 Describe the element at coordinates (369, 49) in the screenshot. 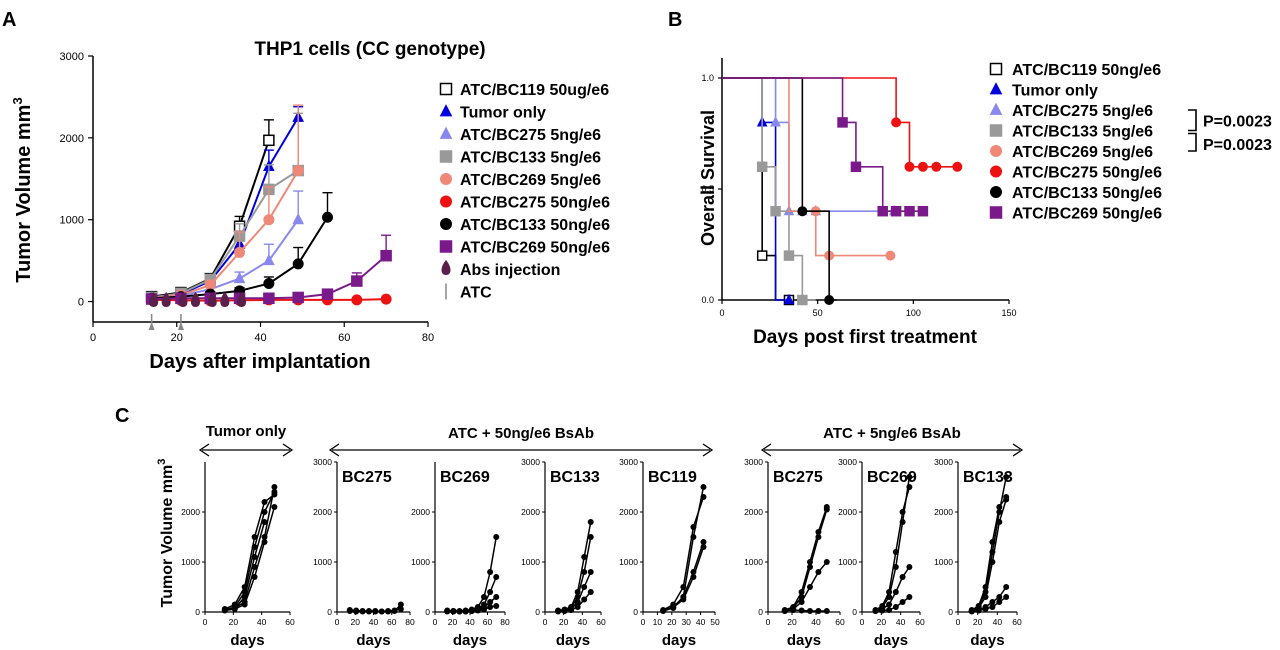

I see `a-chart-title: THP1 cells (CC genotype)` at that location.